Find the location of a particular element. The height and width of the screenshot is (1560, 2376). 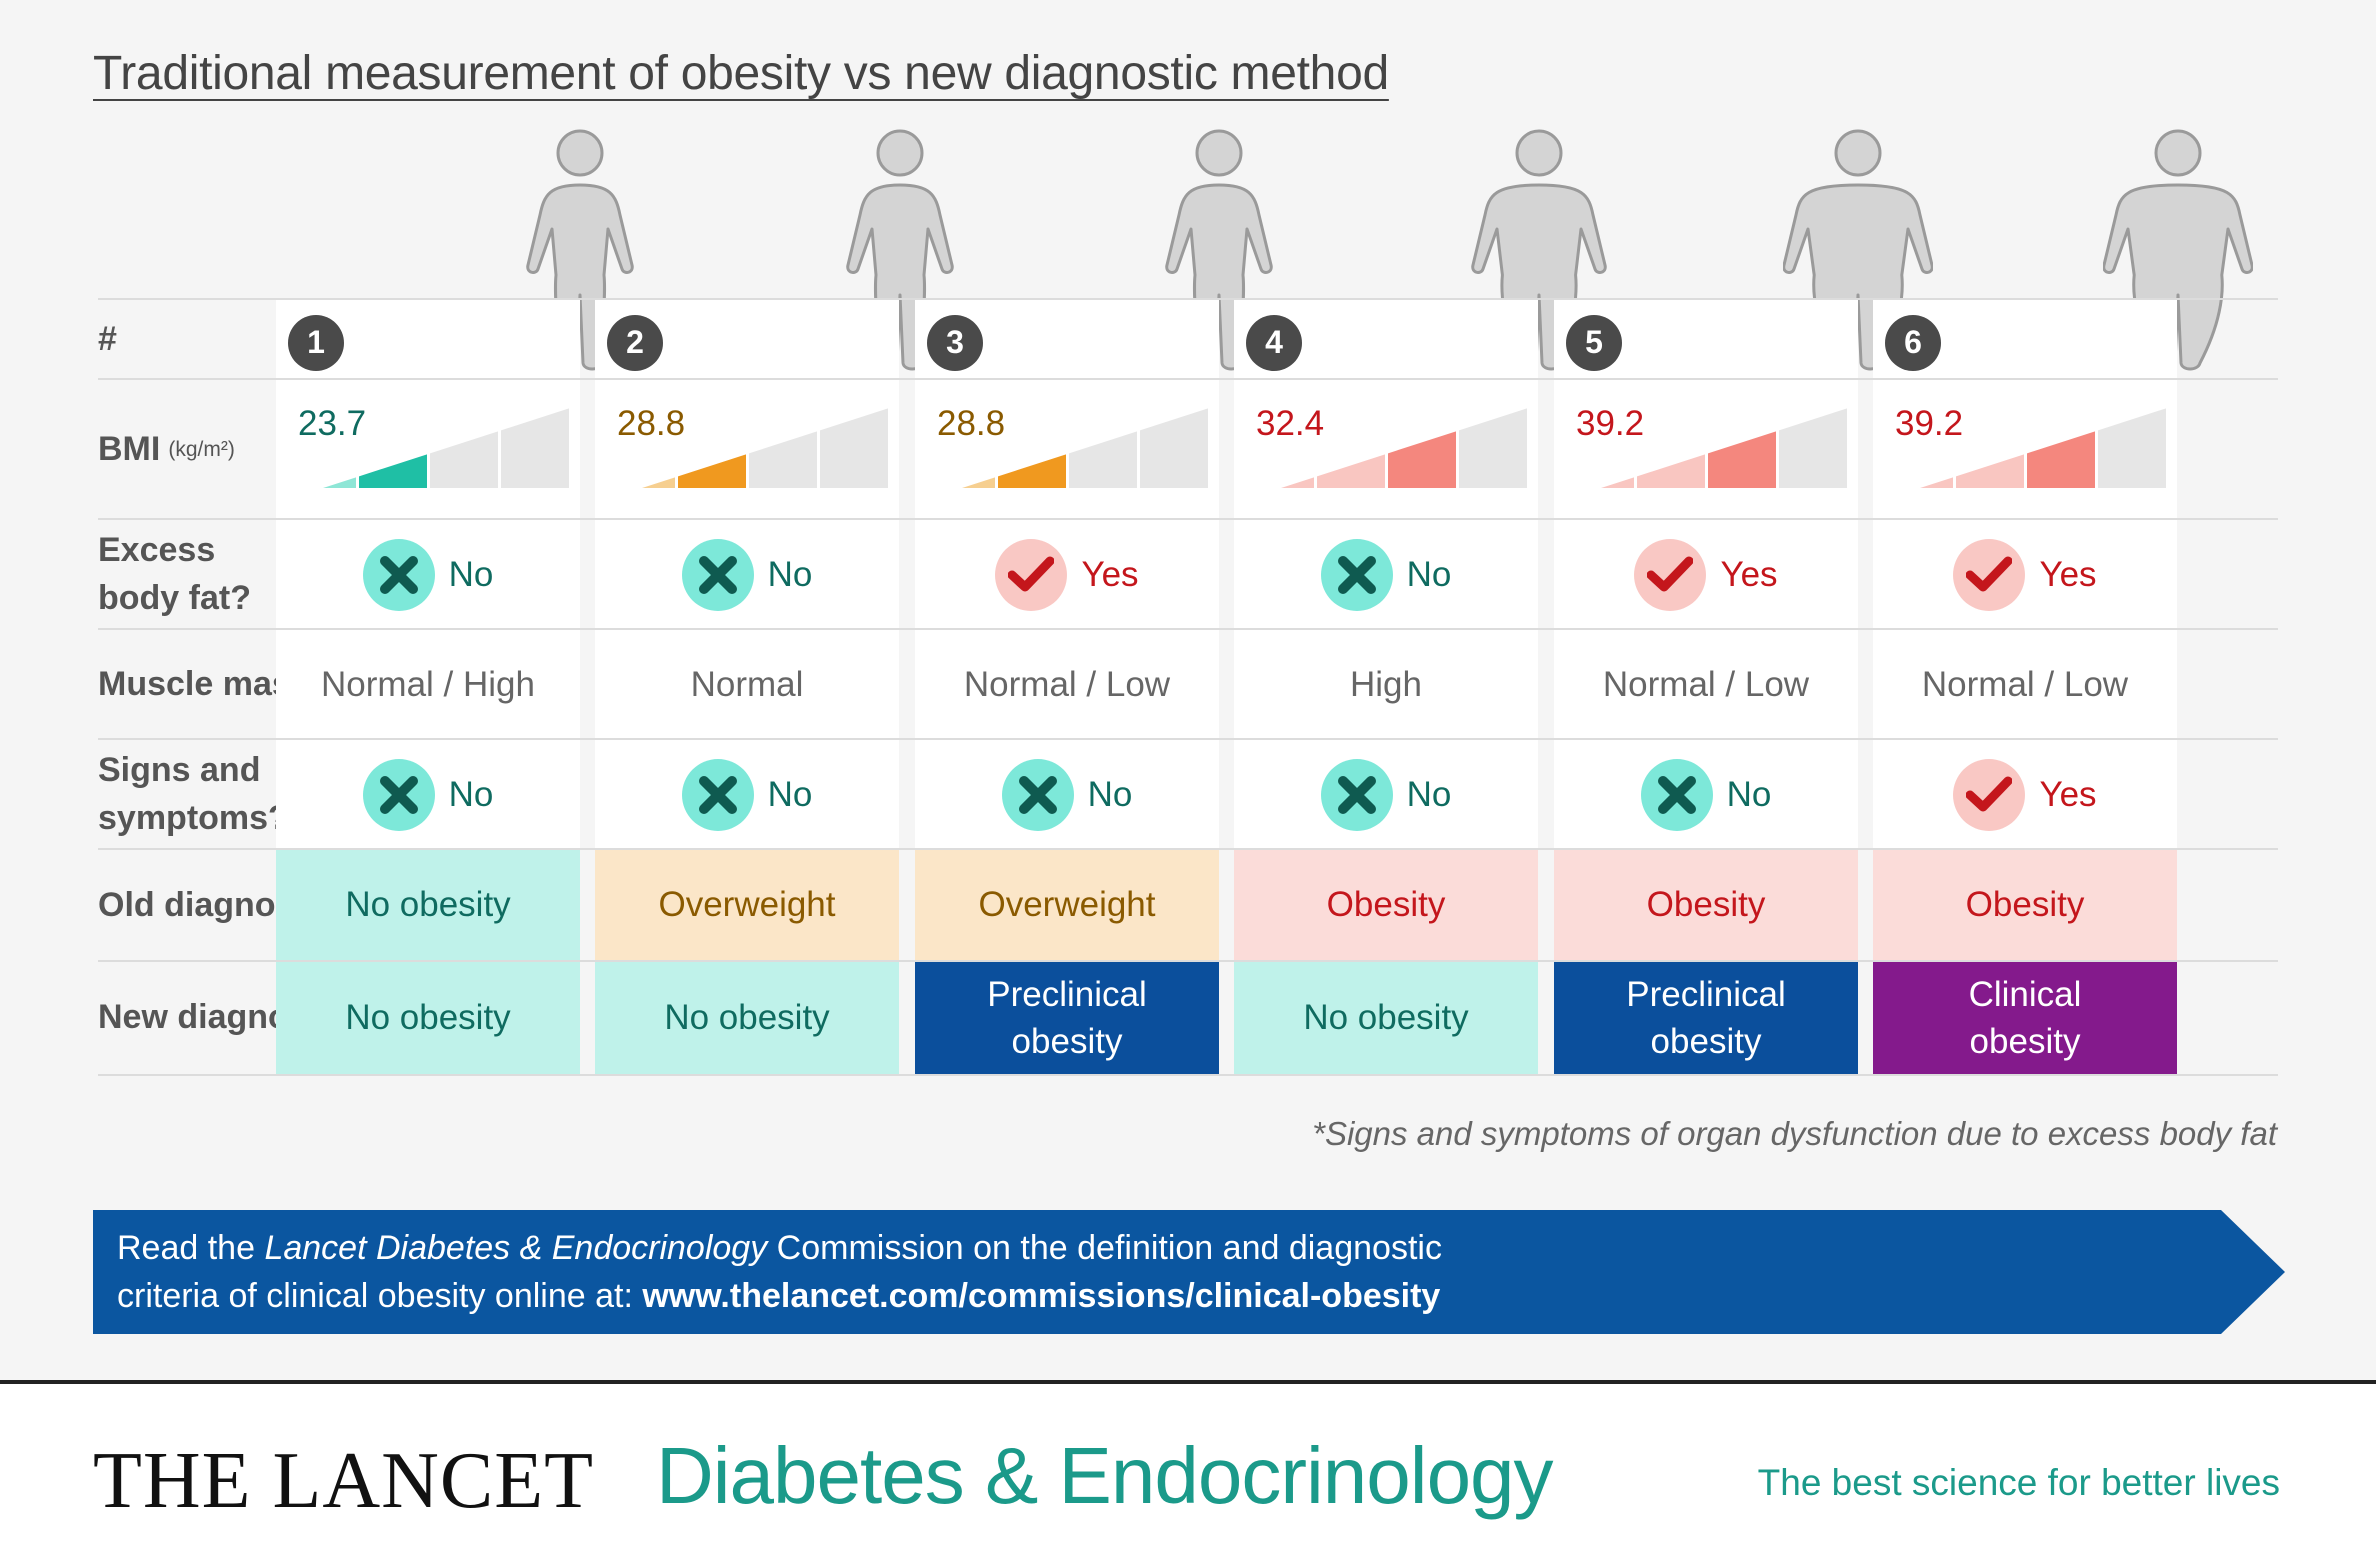

case-number-cell: 4 is located at coordinates (1386, 340).